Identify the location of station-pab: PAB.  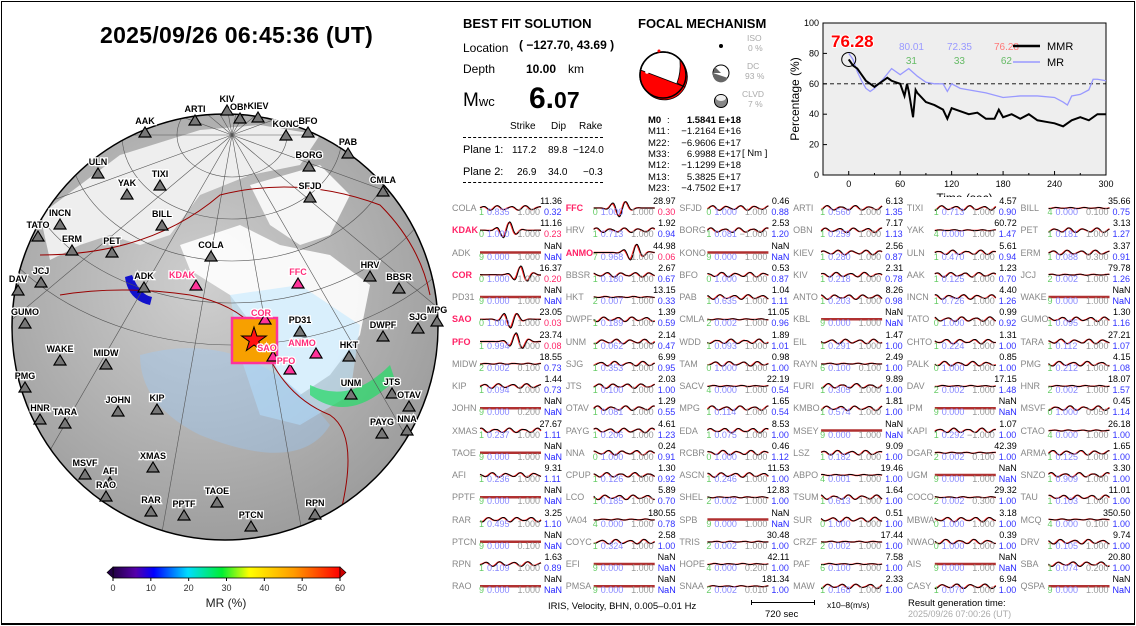
(348, 147).